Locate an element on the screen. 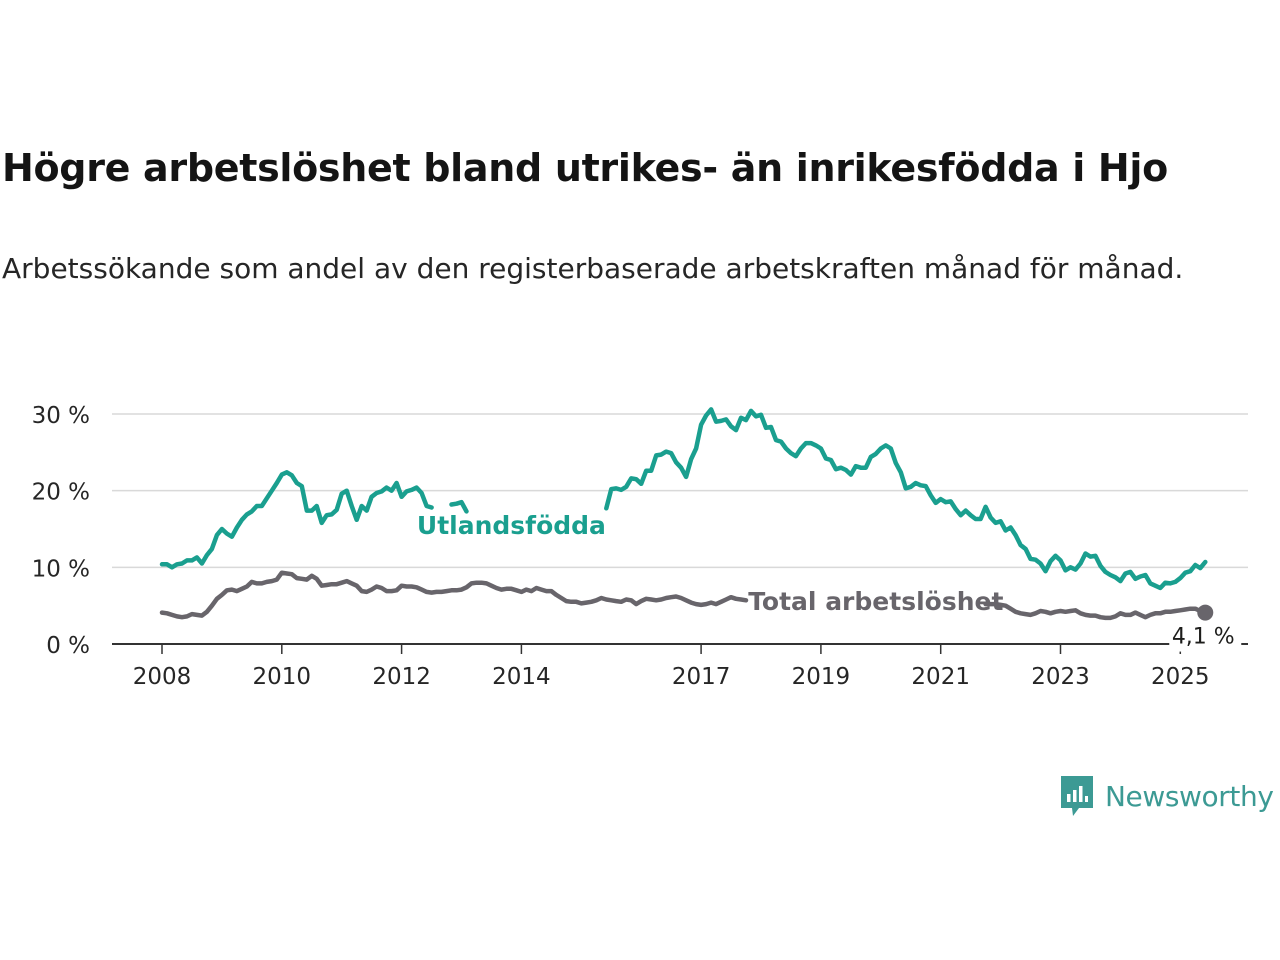 This screenshot has height=960, width=1280. end-marker: 4,1 % is located at coordinates (1205, 628).